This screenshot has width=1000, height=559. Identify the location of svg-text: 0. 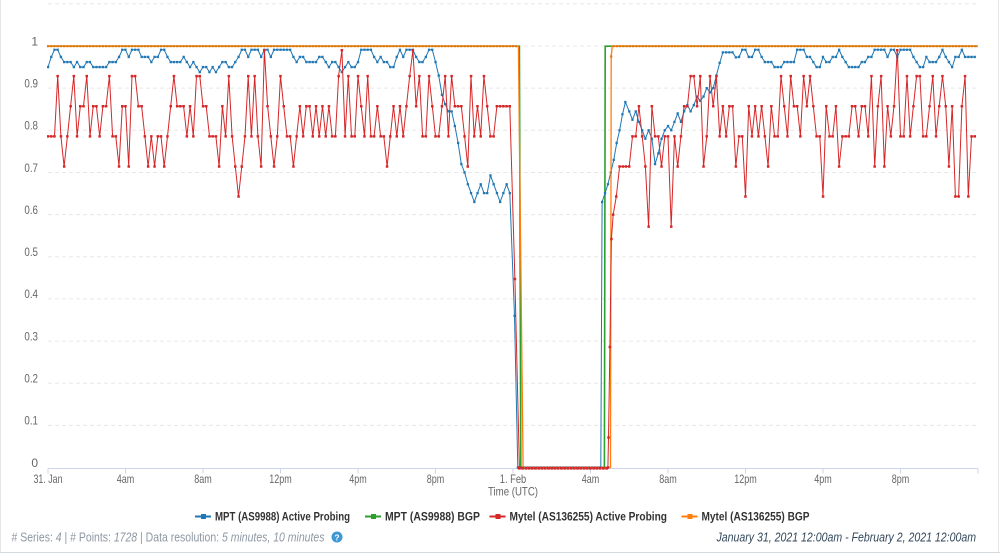
(34, 463).